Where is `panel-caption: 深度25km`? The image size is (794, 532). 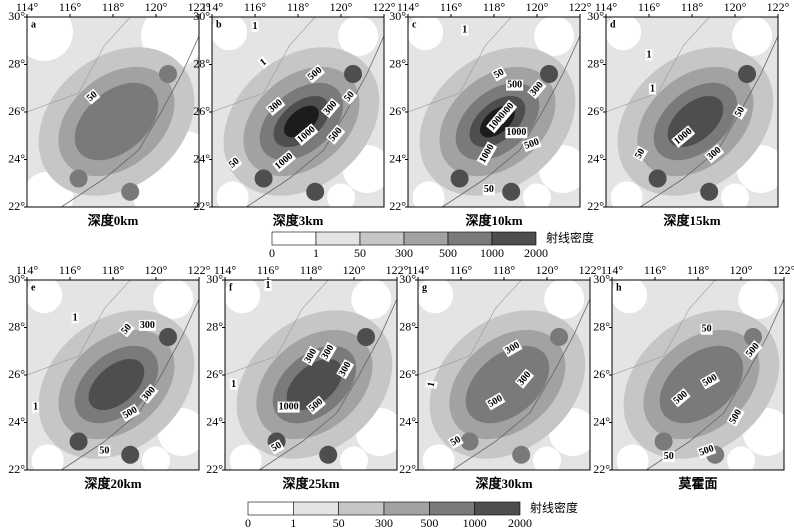 panel-caption: 深度25km is located at coordinates (310, 483).